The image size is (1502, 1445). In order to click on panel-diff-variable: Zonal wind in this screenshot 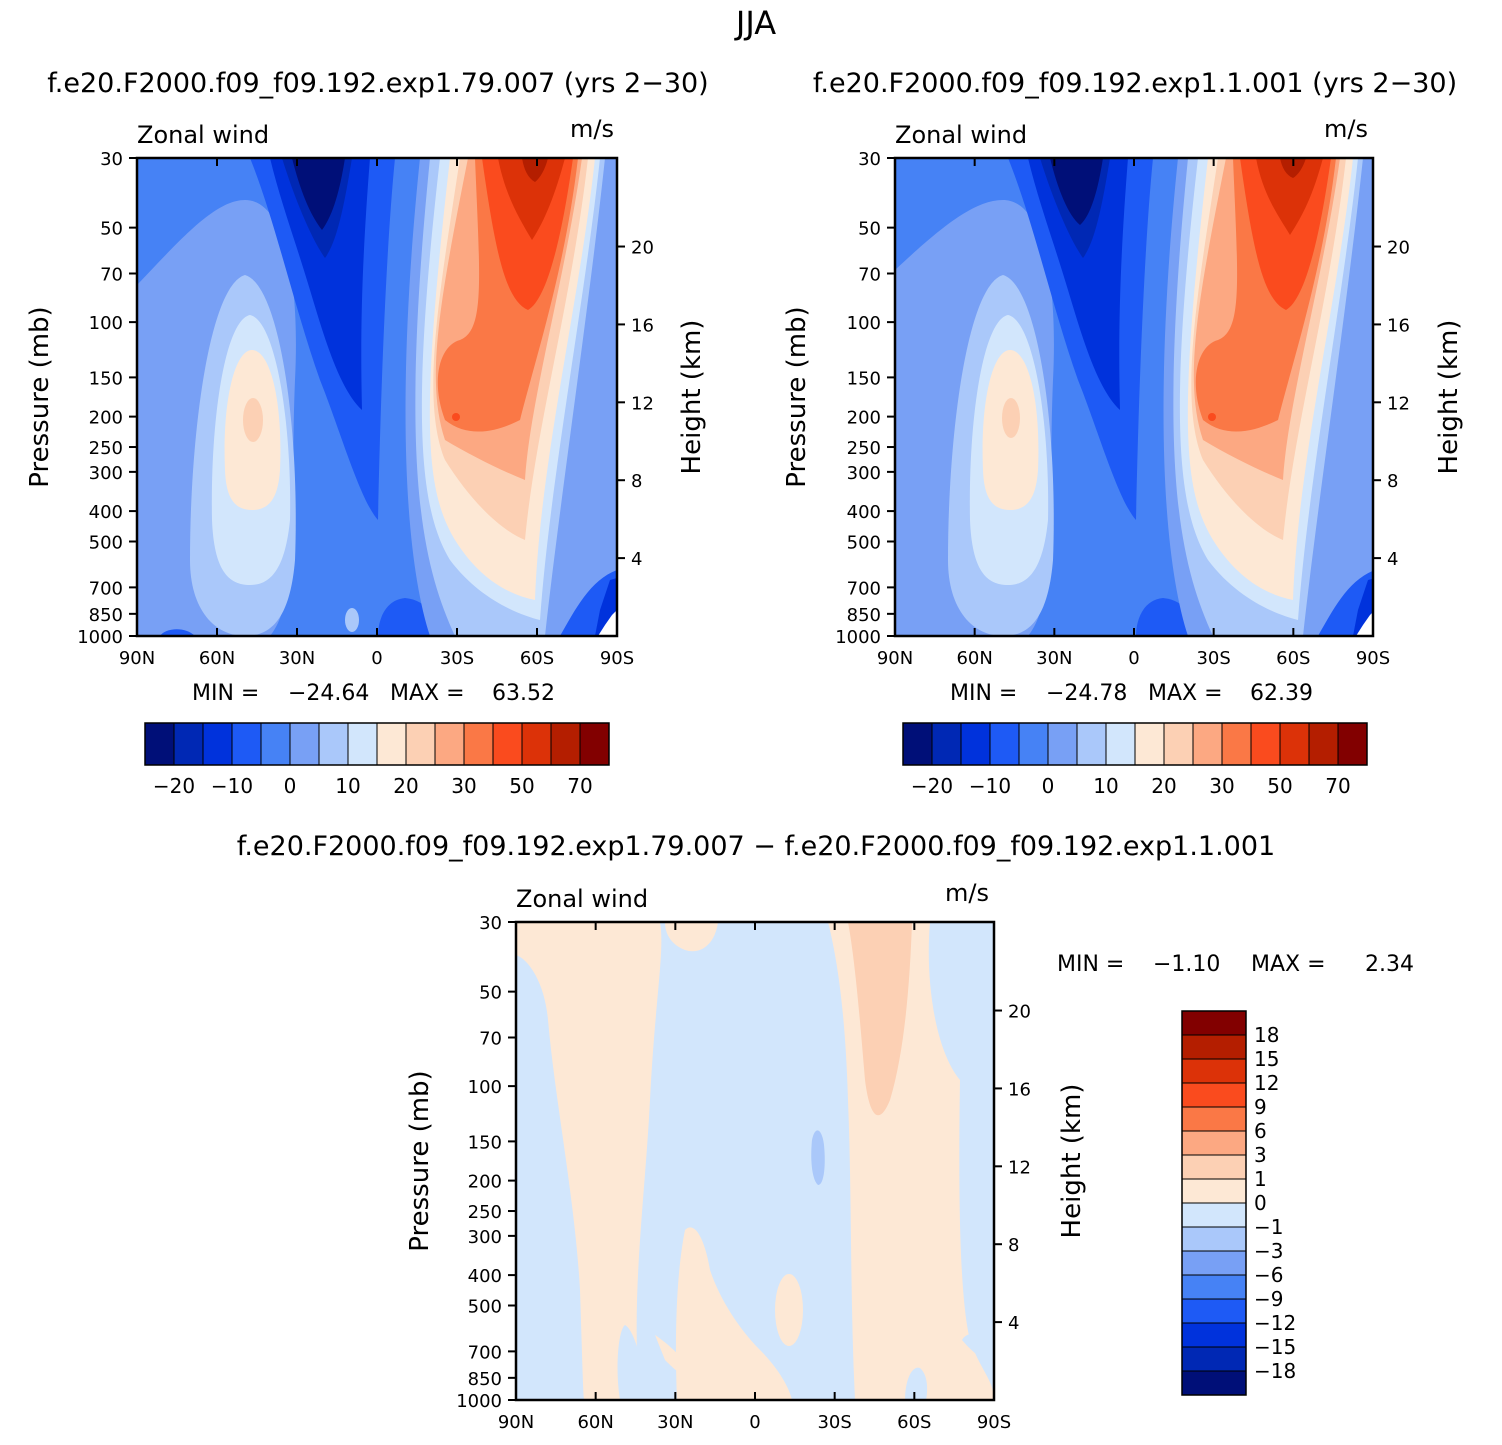, I will do `click(582, 899)`.